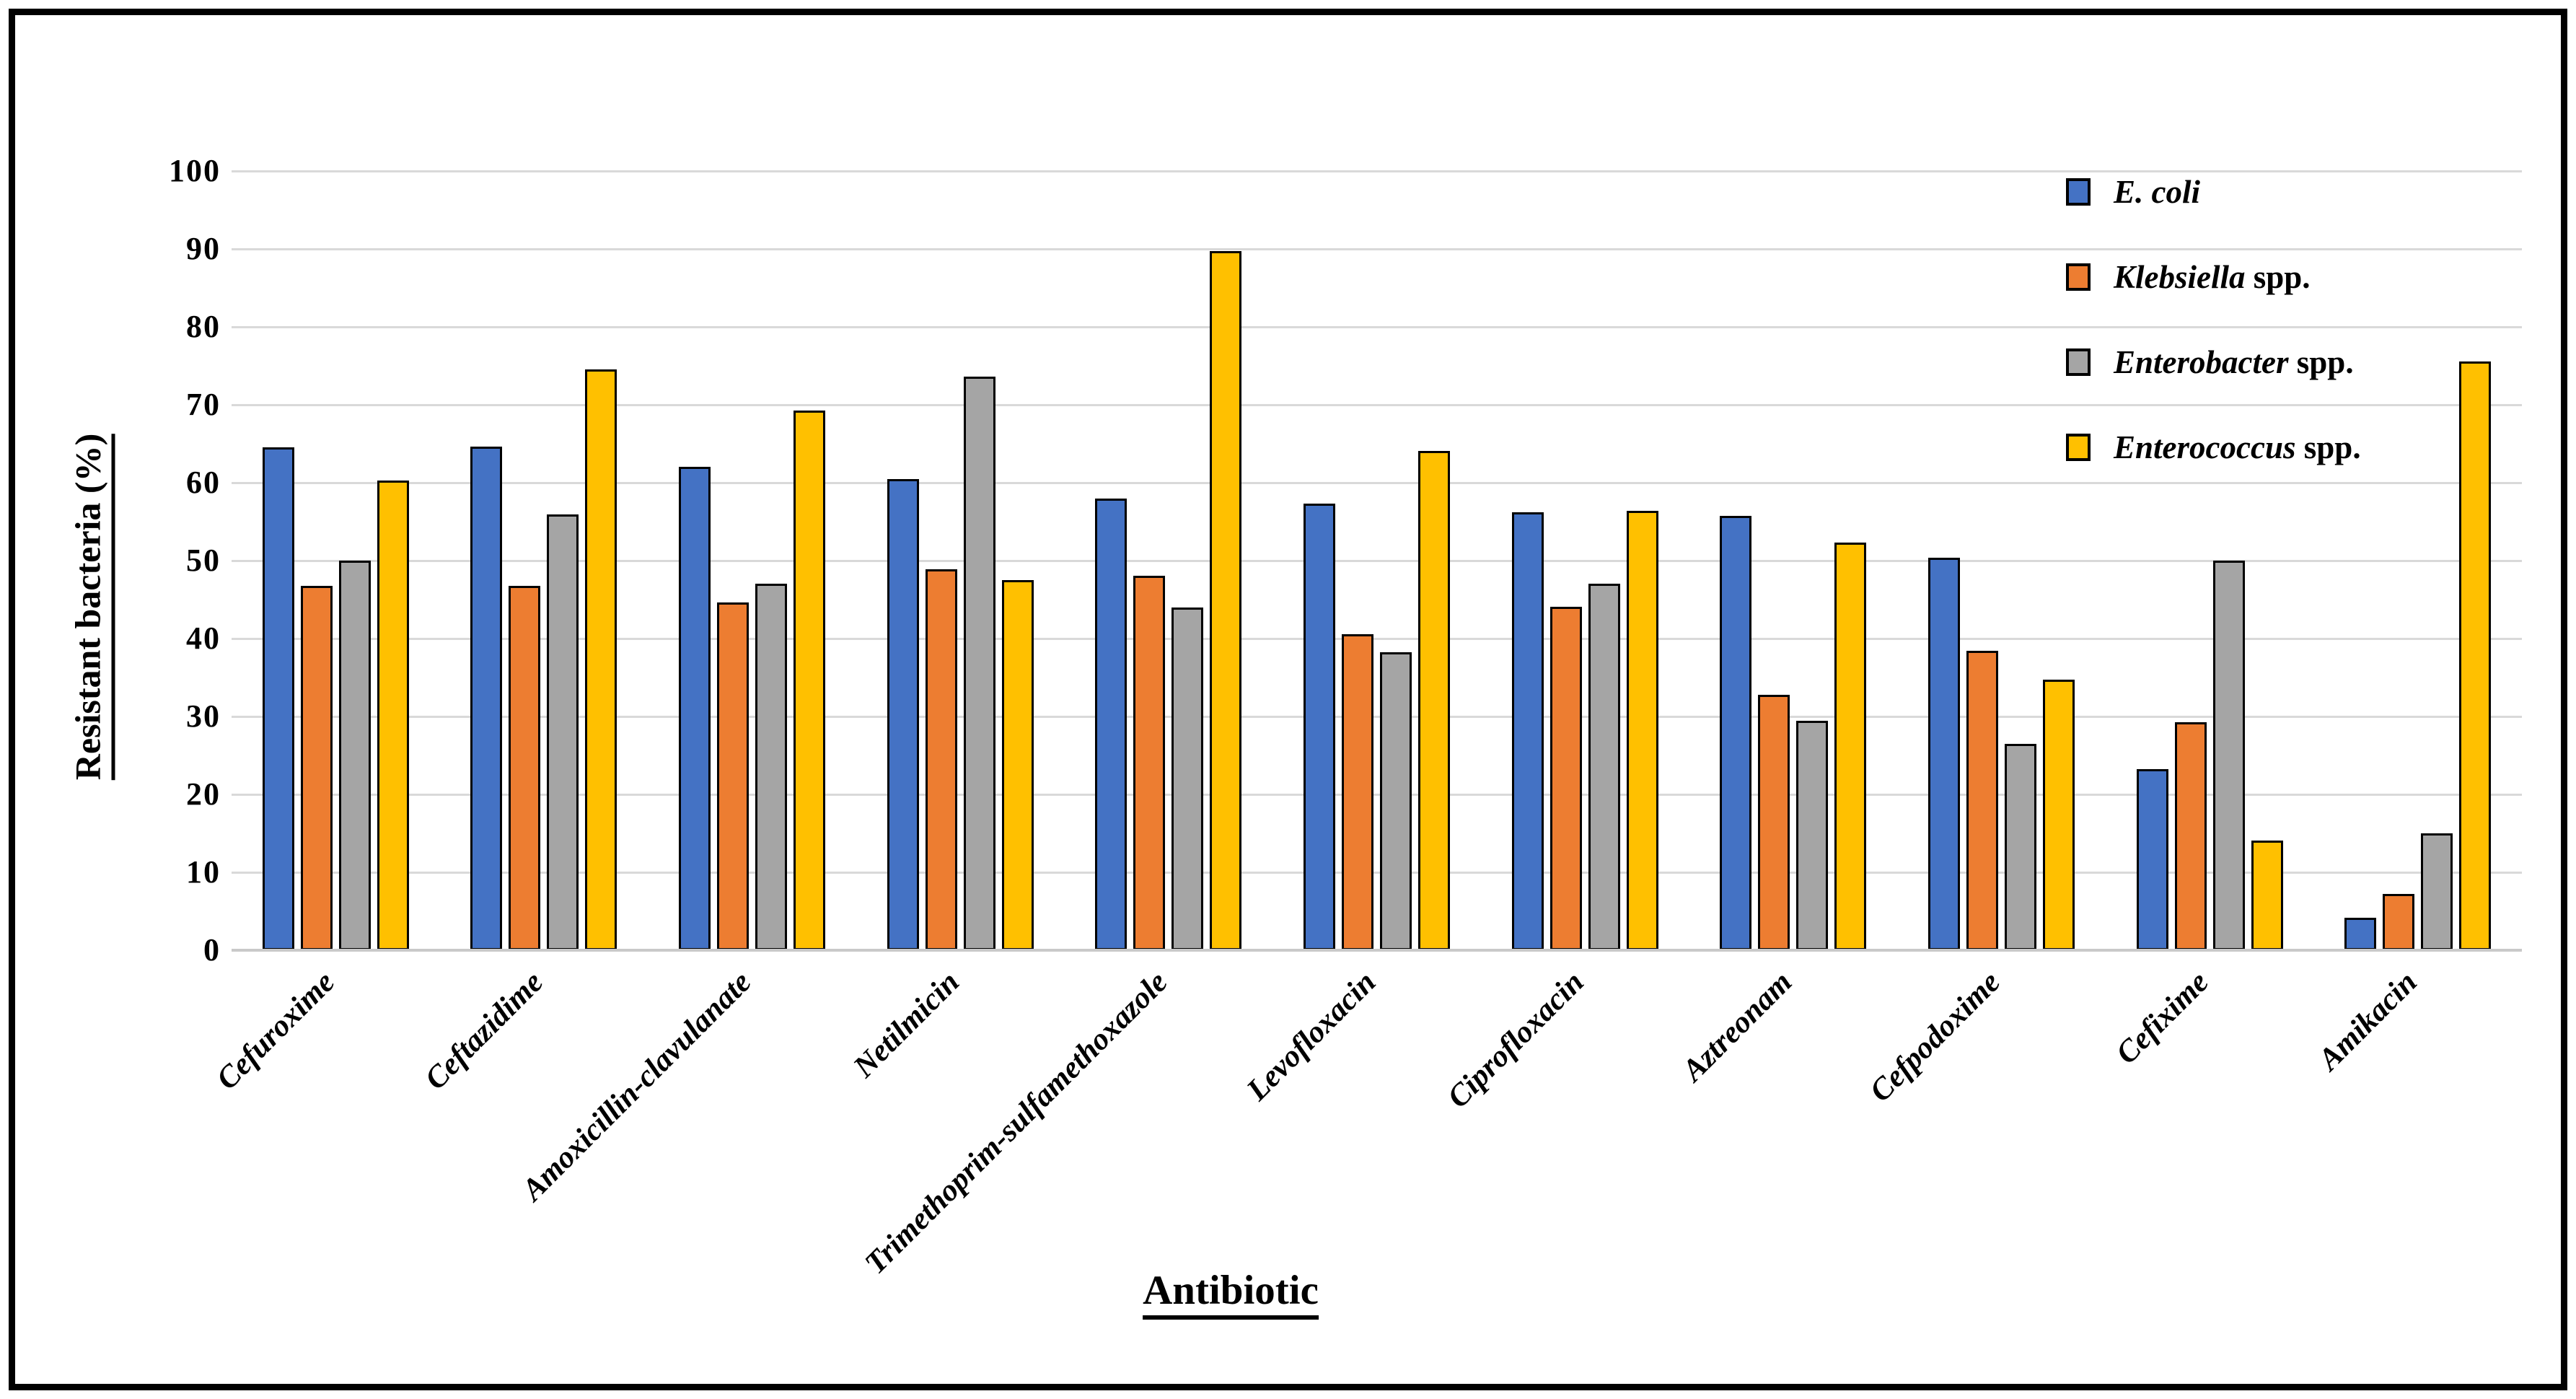 This screenshot has height=1399, width=2576. Describe the element at coordinates (1943, 754) in the screenshot. I see `bar-e-coli-cefpodoxime` at that location.